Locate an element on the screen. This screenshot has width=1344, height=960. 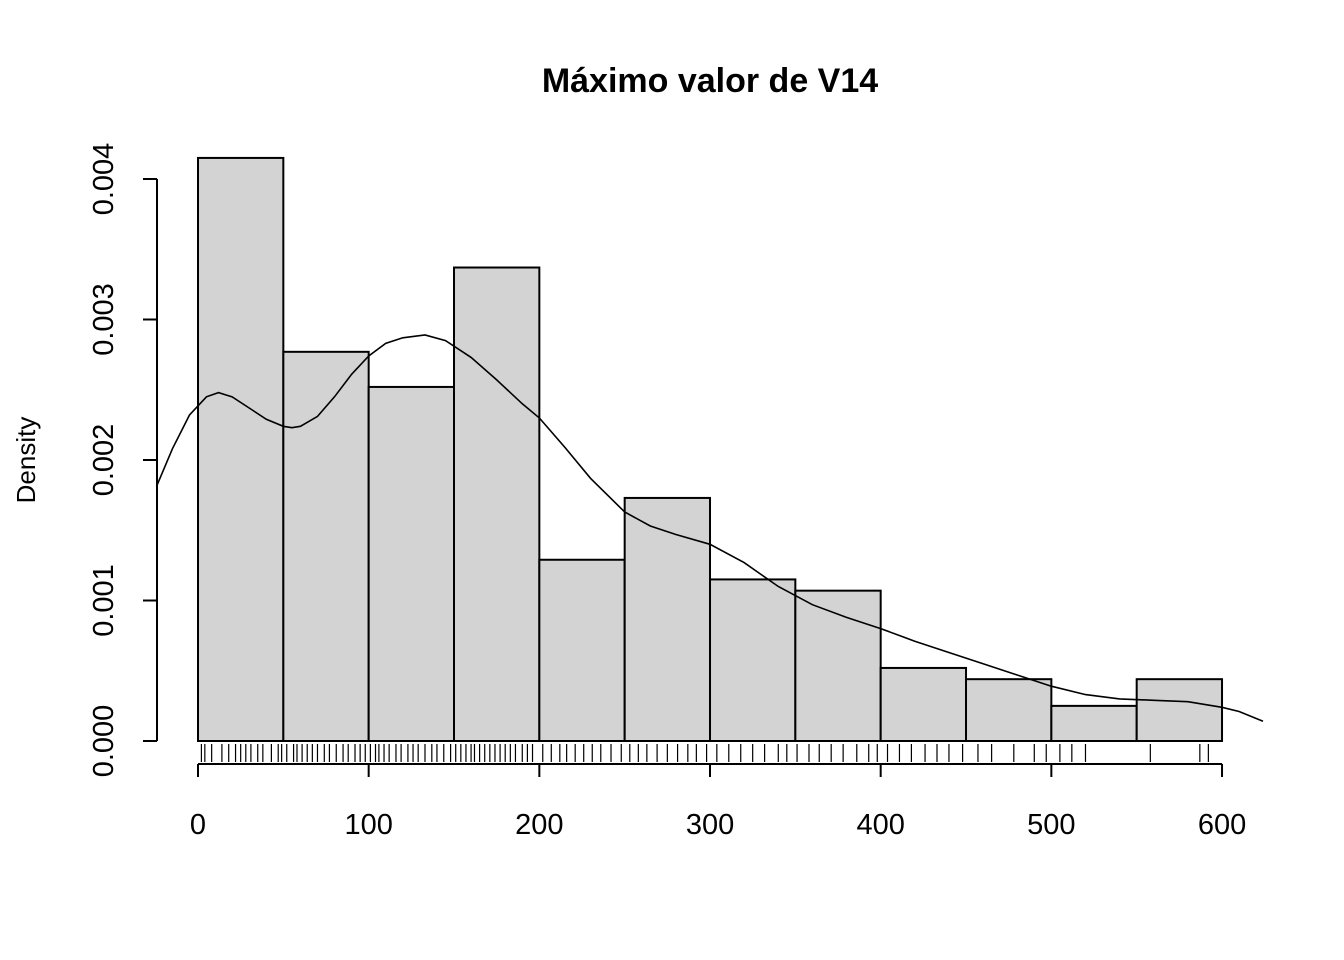
y-axis: 0.000 0.001 0.002 0.003 0.004 is located at coordinates (123, 460).